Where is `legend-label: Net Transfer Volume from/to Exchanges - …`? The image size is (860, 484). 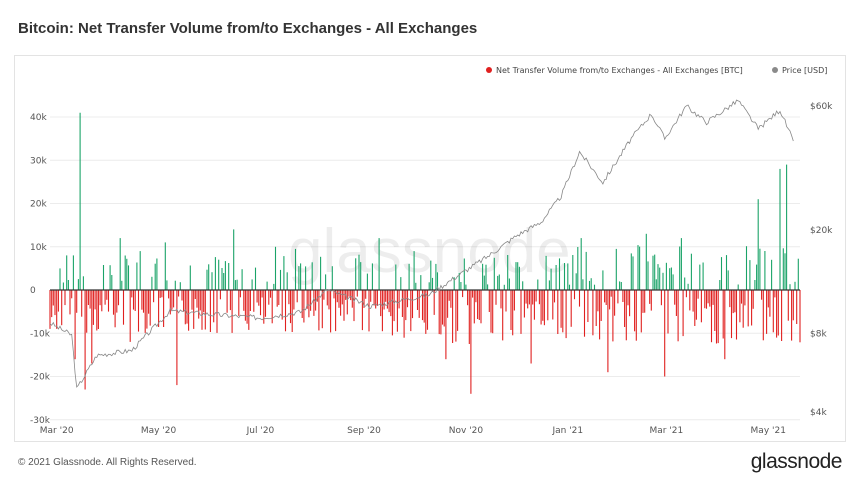
legend-label: Net Transfer Volume from/to Exchanges - … is located at coordinates (619, 70).